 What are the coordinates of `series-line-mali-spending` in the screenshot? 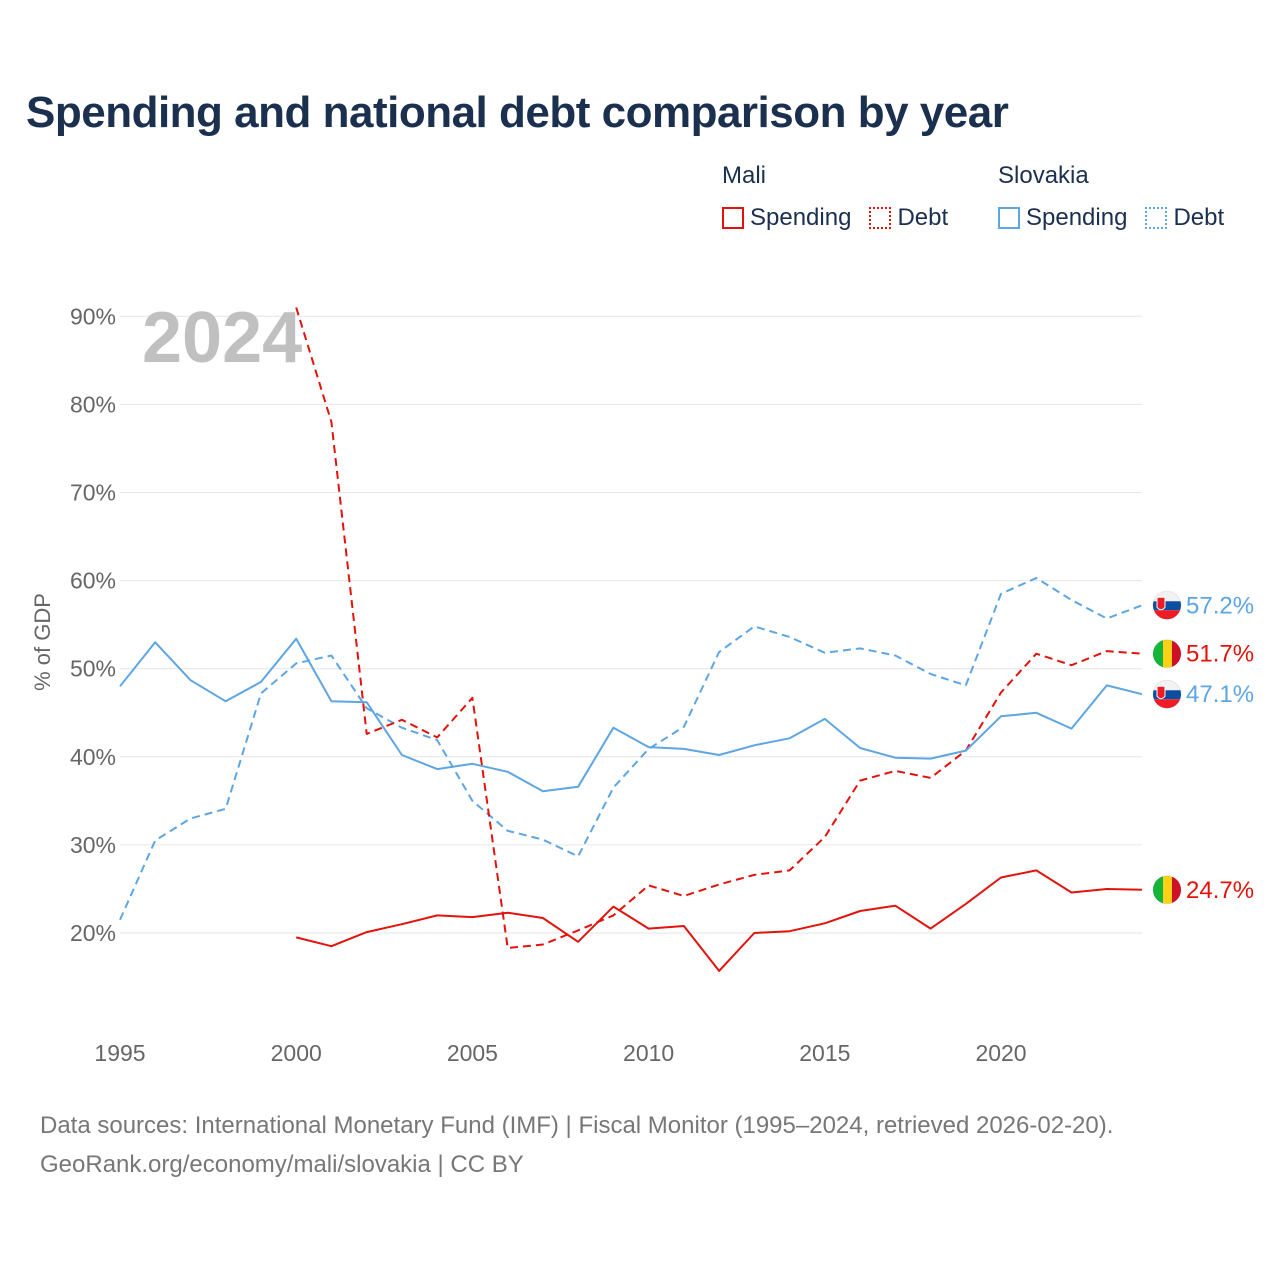 It's located at (719, 920).